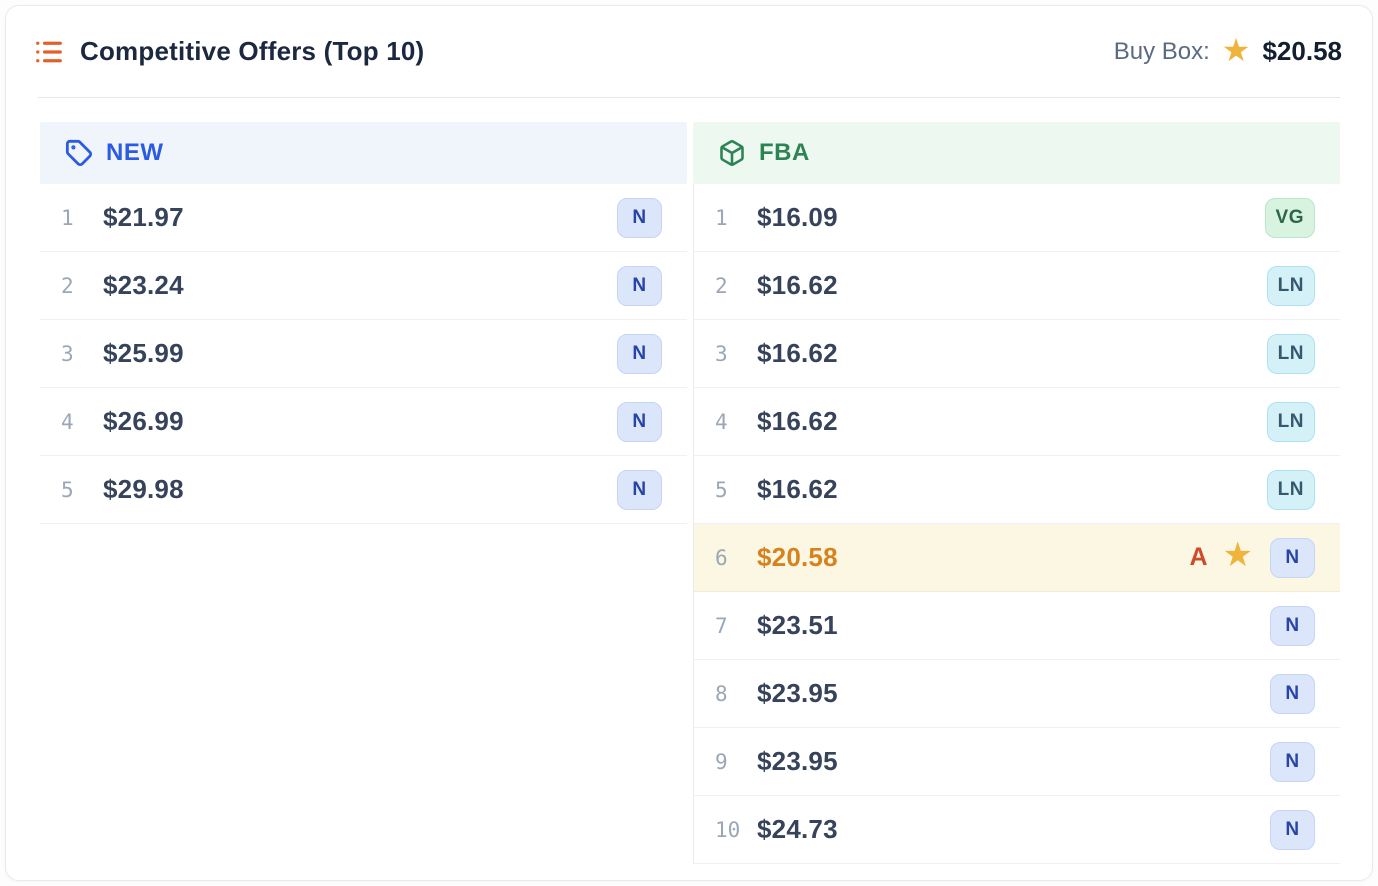 The image size is (1378, 886). I want to click on buy-box-summary: Buy Box: ★ $20.58, so click(1227, 49).